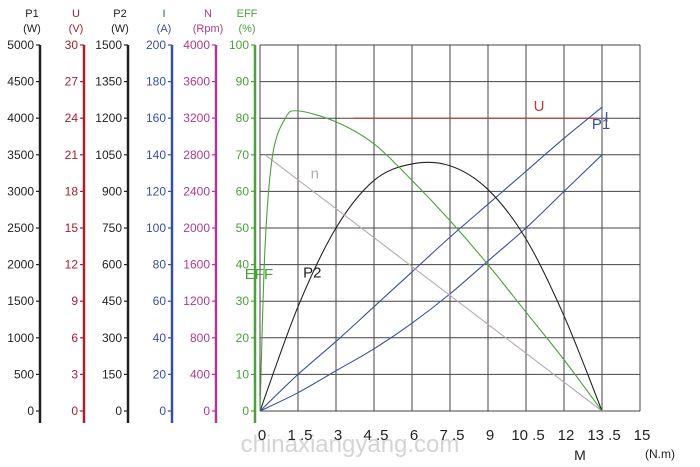 This screenshot has height=467, width=700. I want to click on axis-tick-label: 21, so click(72, 155).